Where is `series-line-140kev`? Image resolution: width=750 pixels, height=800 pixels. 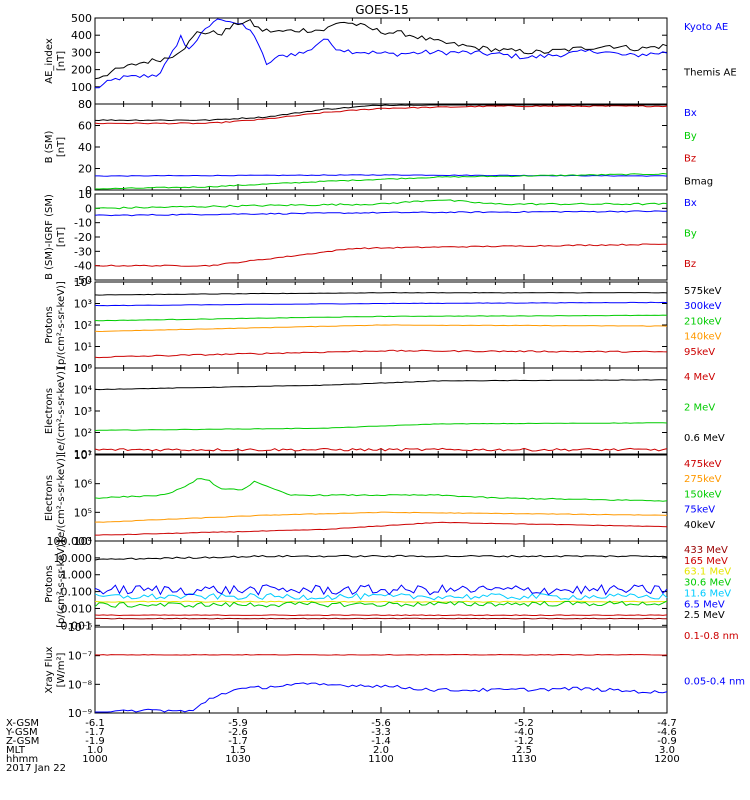
series-line-140kev is located at coordinates (381, 328).